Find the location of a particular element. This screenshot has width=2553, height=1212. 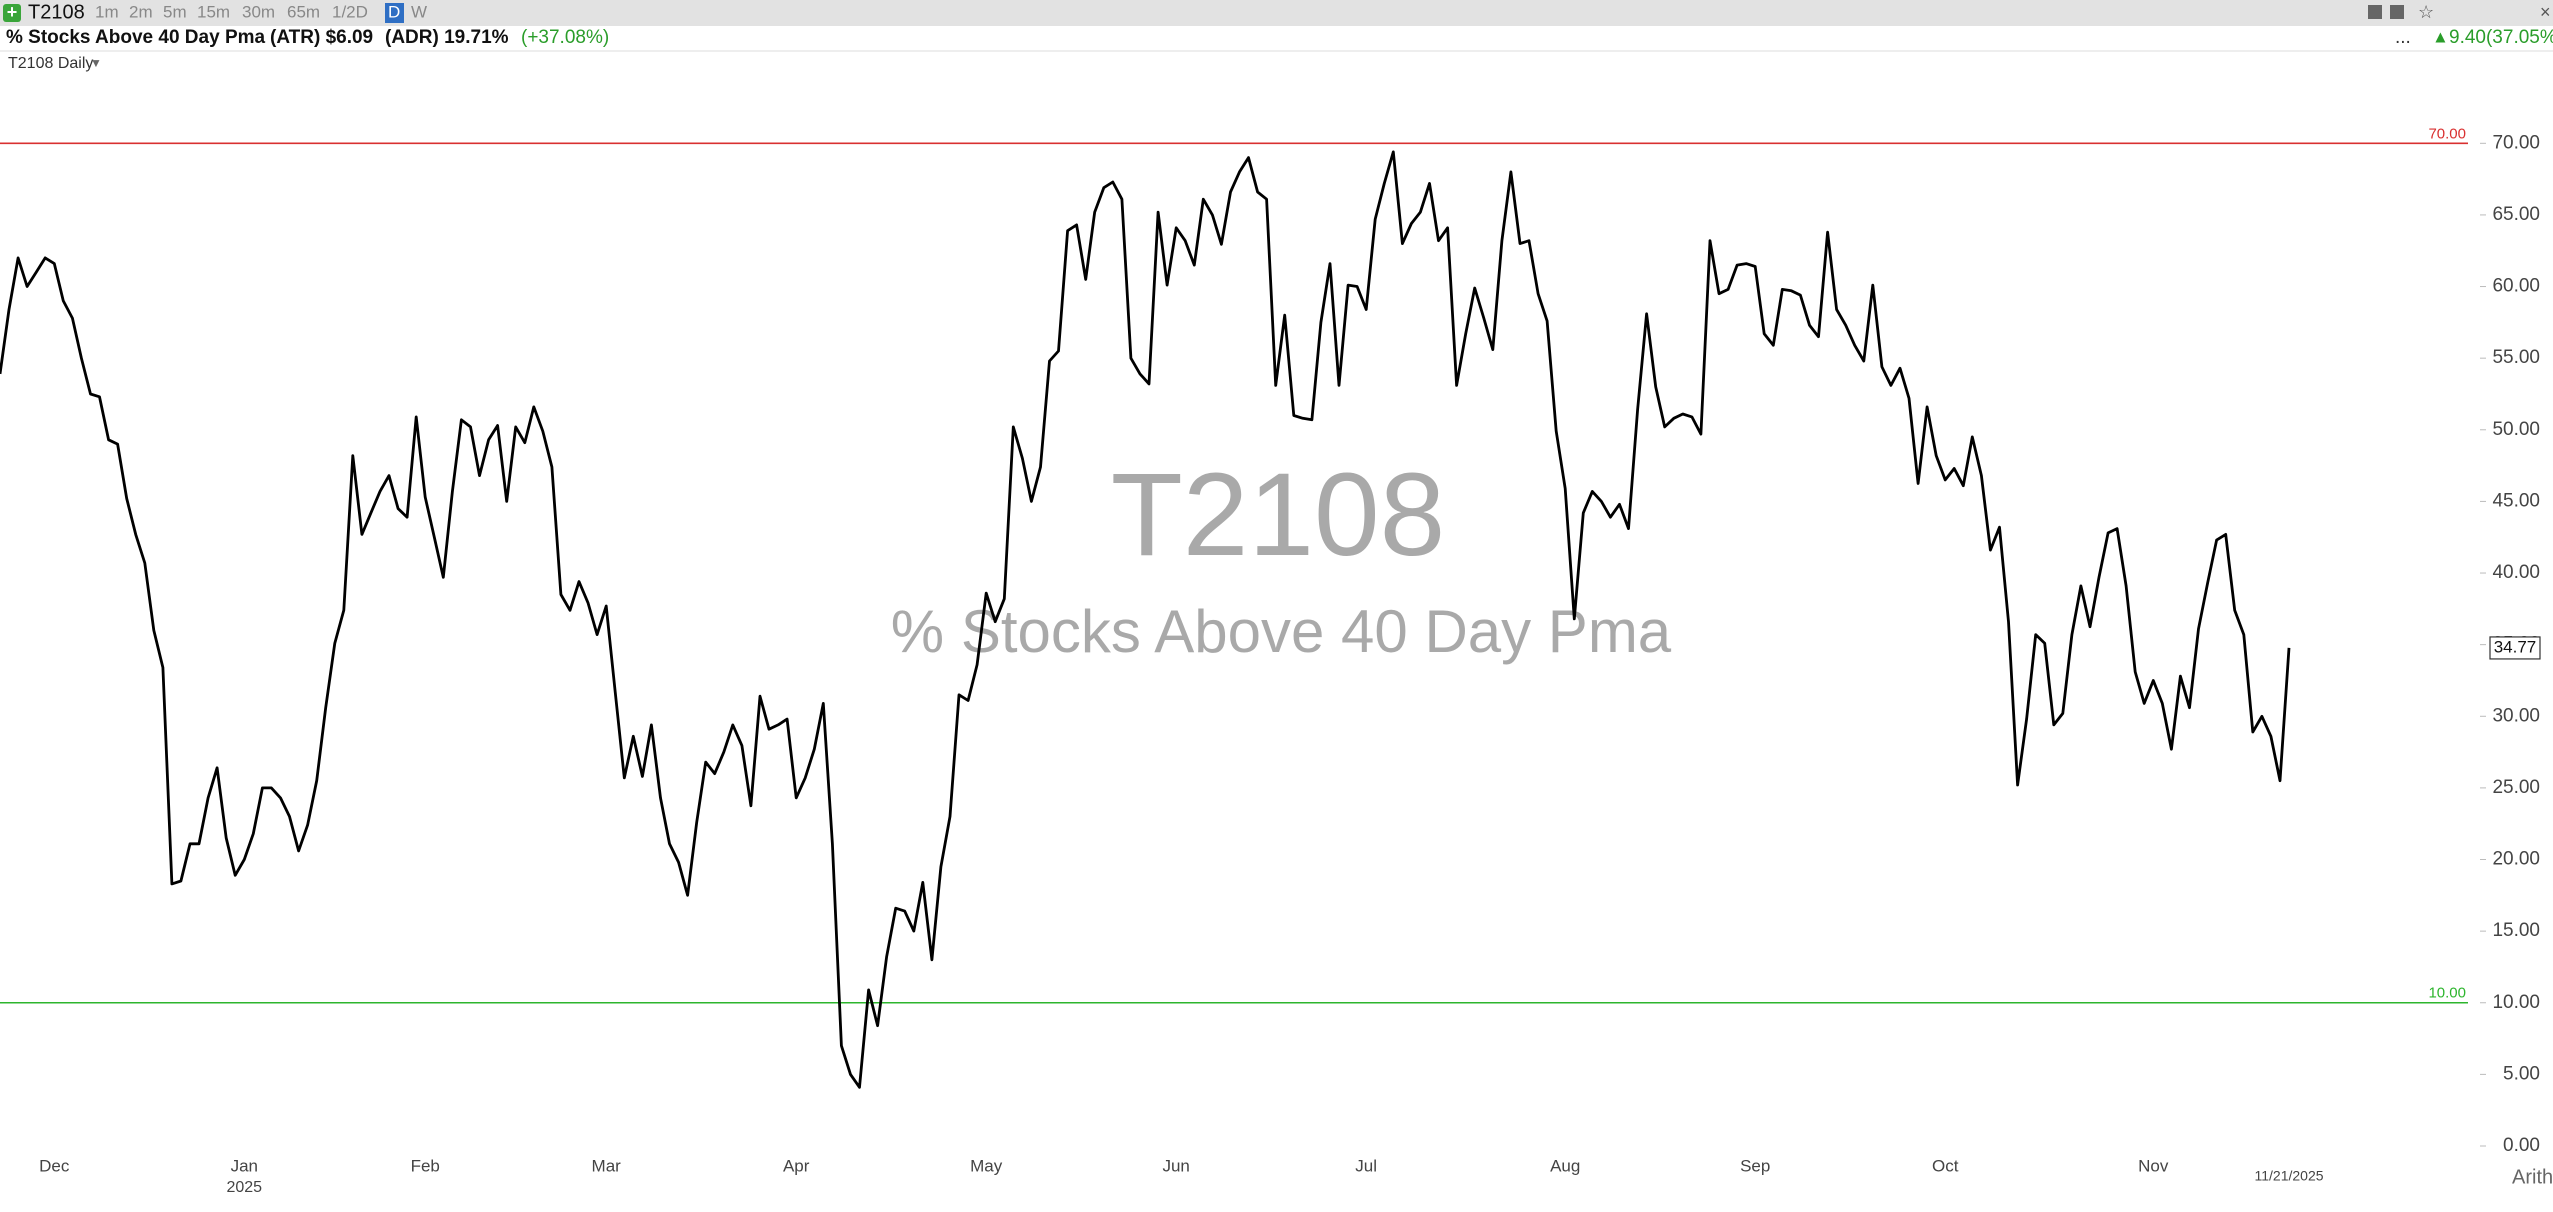

reference-label: 10.00 is located at coordinates (2447, 993).